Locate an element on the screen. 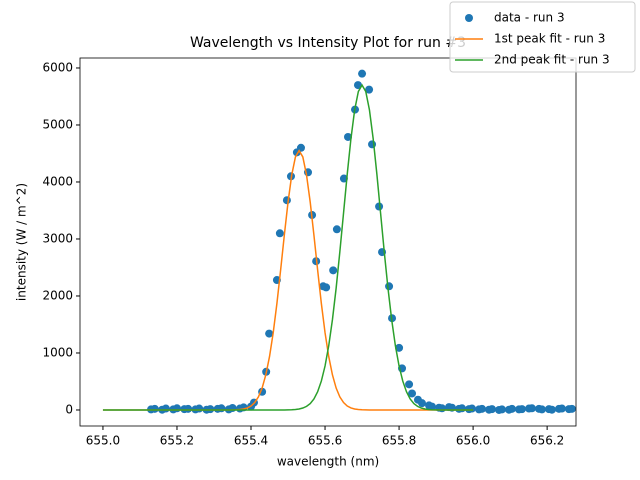  y-axis-label: intensity (W / m^2) is located at coordinates (22, 242).